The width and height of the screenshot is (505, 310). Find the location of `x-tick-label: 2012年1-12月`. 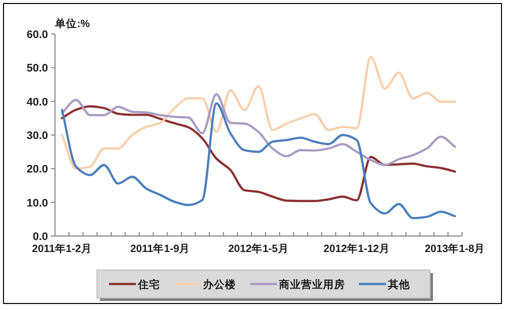

x-tick-label: 2012年1-12月 is located at coordinates (357, 248).